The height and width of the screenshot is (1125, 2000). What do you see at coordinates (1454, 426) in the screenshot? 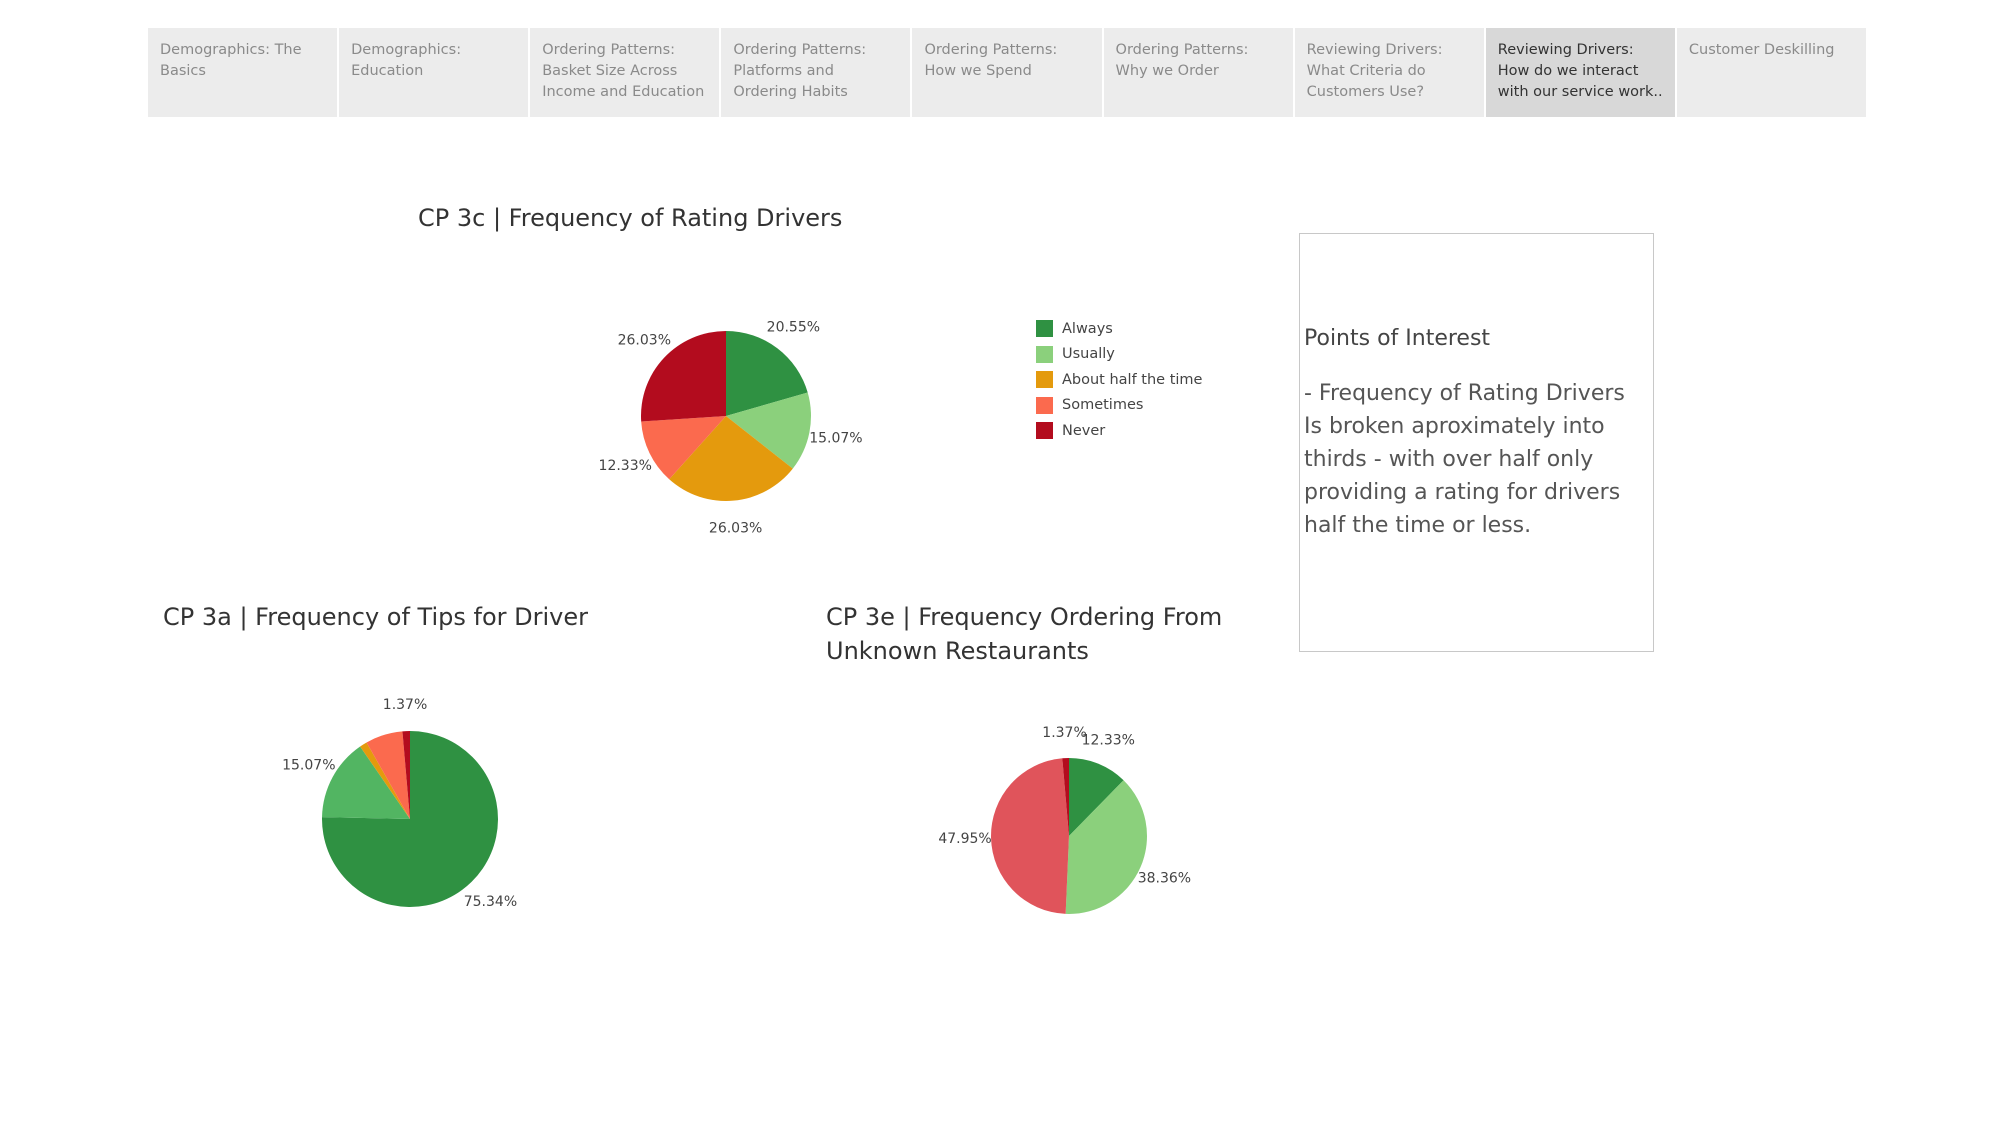
I see `poi-line: Is broken aproximately into` at bounding box center [1454, 426].